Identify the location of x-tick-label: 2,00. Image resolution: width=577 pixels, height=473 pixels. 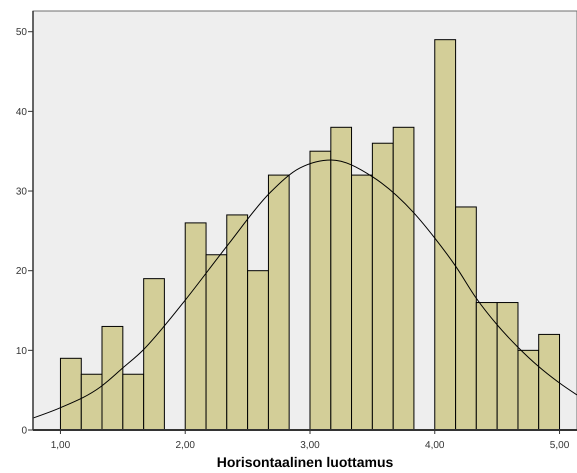
(185, 445).